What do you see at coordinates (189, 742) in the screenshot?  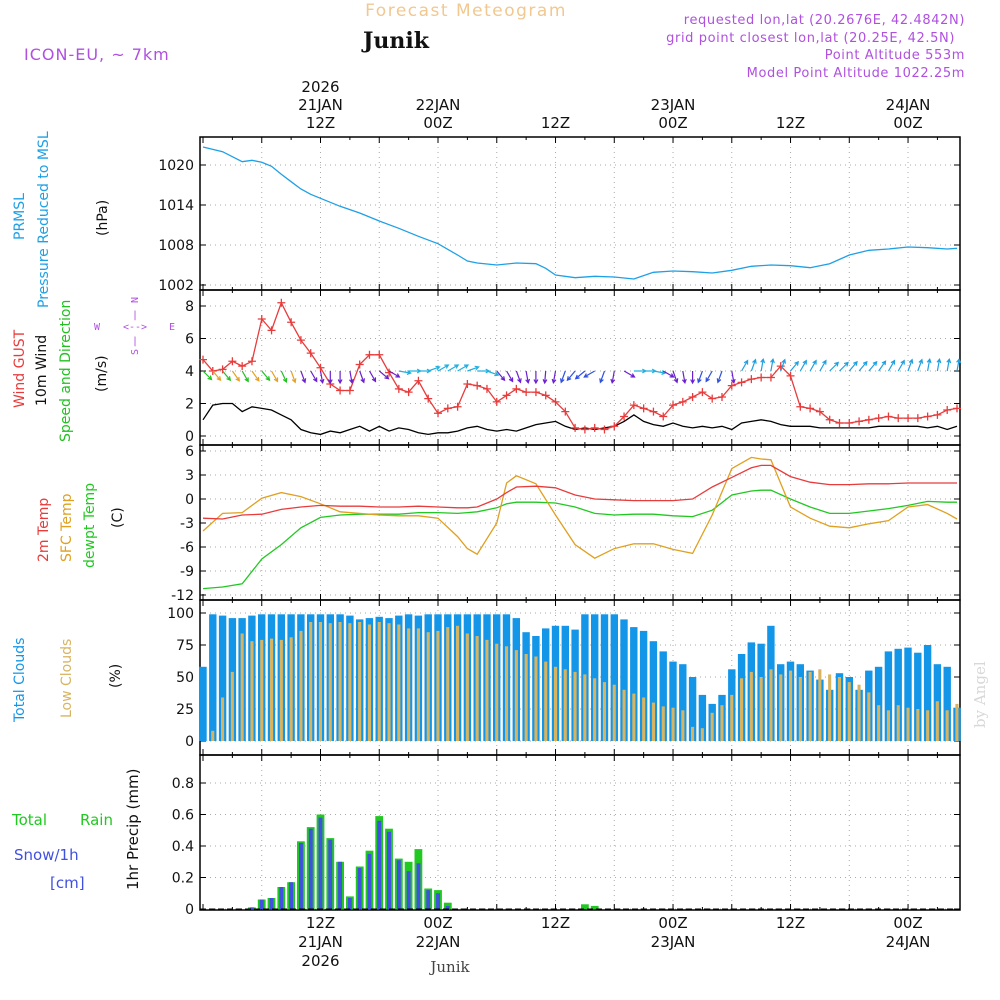 I see `y-tick-label: 0` at bounding box center [189, 742].